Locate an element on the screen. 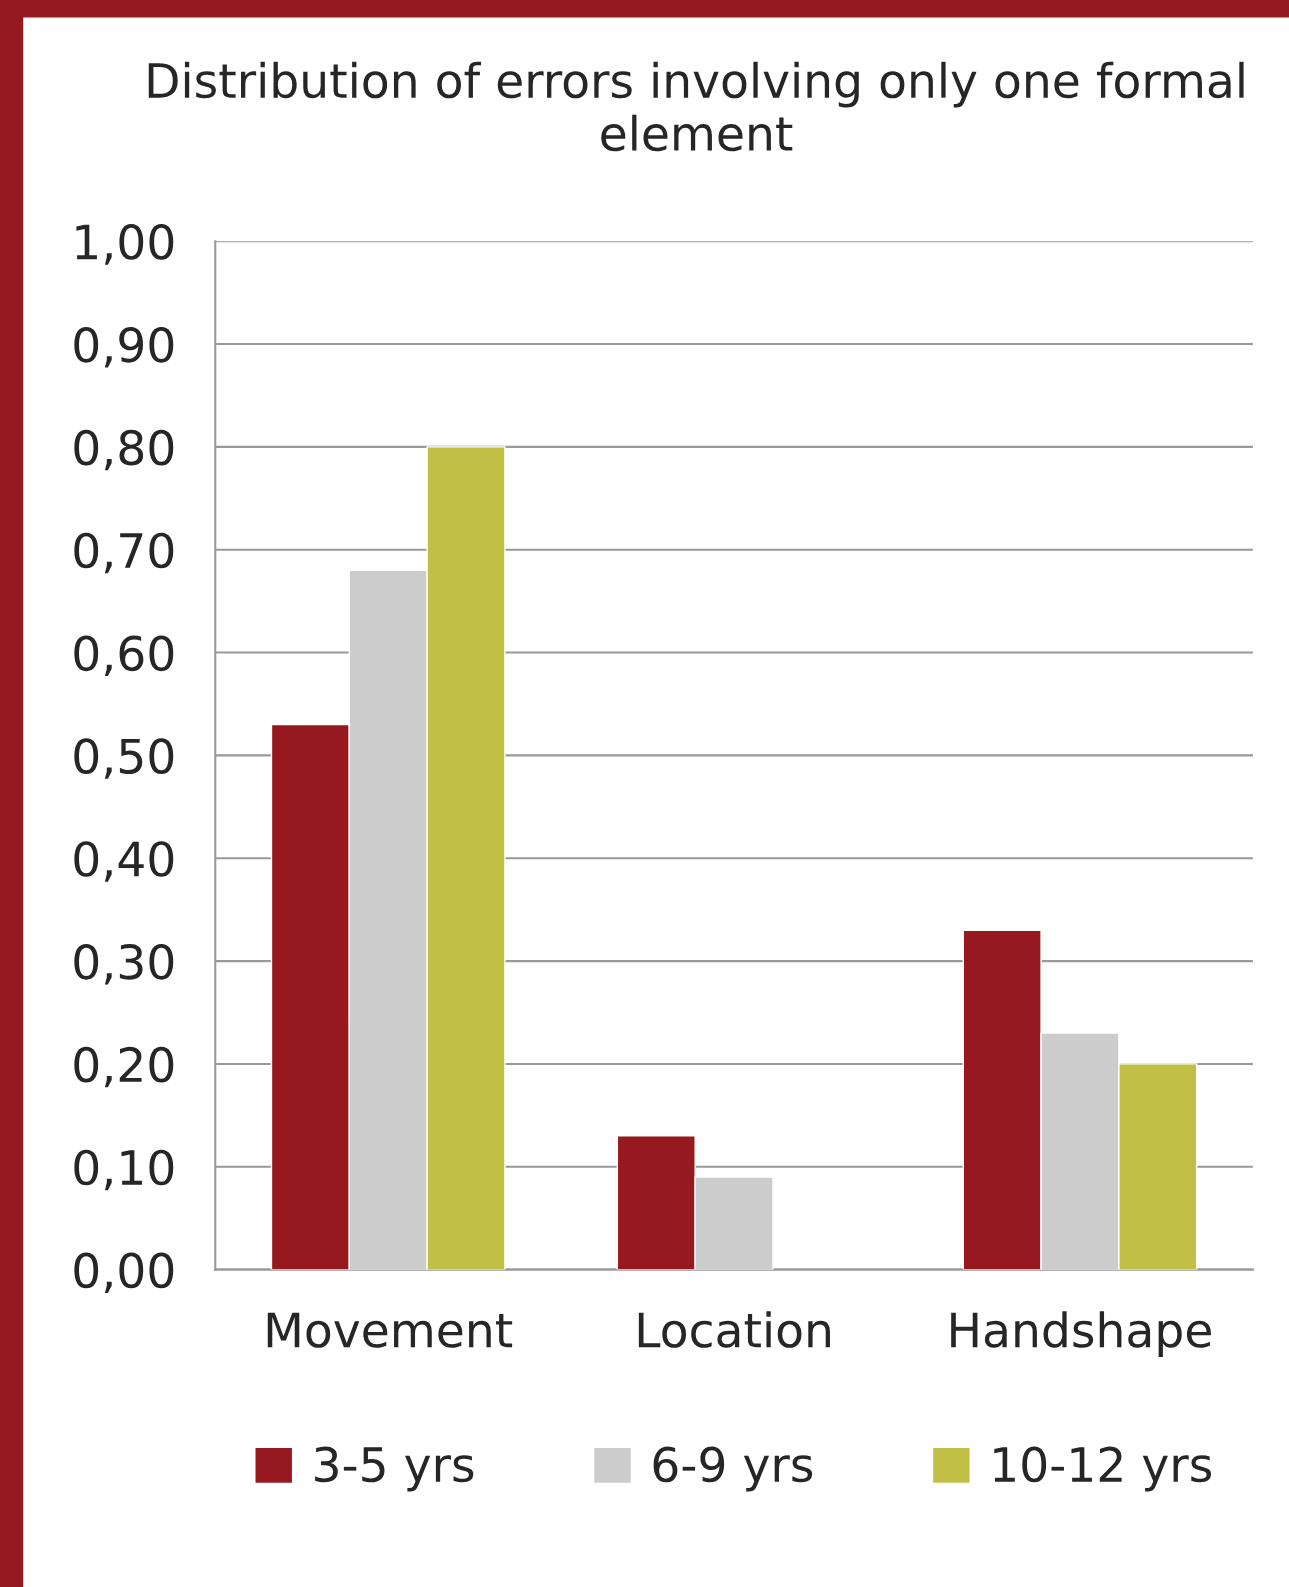  legend-label: 3-5 yrs is located at coordinates (394, 1469).